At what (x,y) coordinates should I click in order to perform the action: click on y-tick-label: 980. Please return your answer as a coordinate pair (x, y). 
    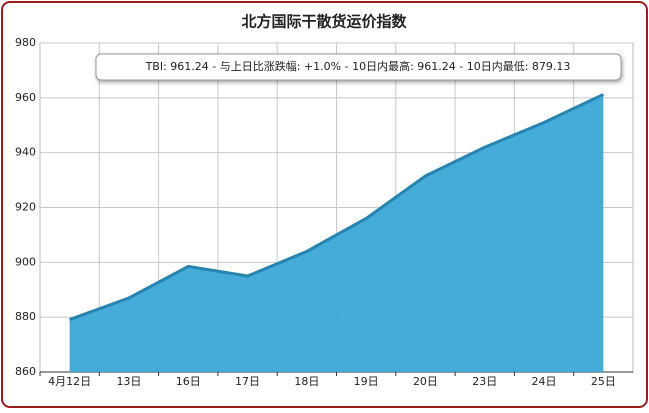
    Looking at the image, I should click on (25, 42).